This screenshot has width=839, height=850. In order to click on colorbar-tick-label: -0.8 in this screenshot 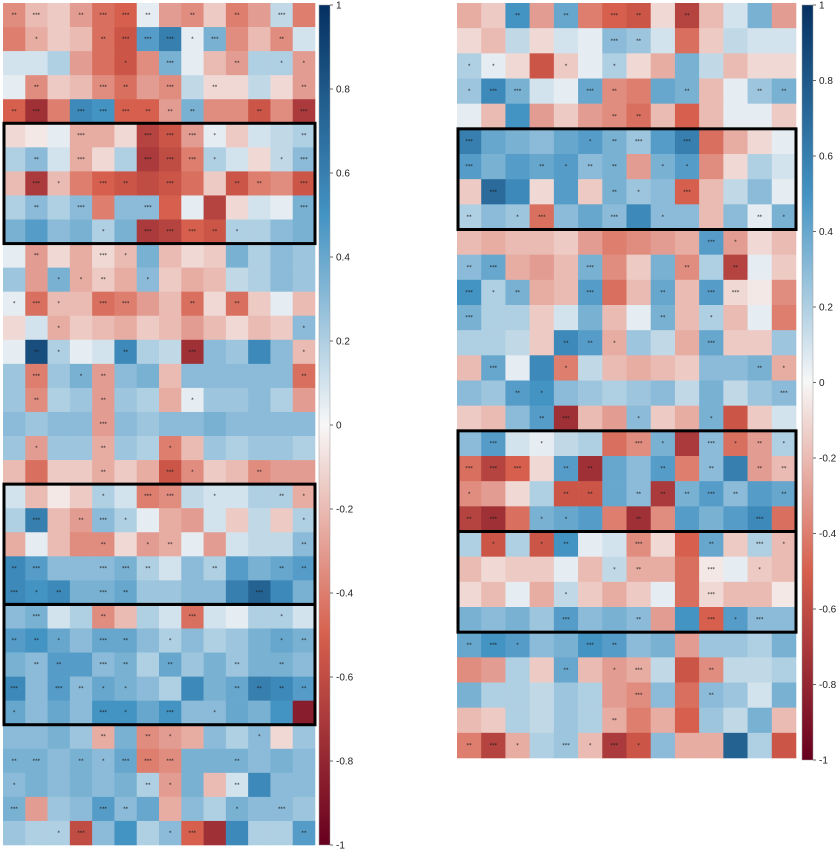, I will do `click(345, 762)`.